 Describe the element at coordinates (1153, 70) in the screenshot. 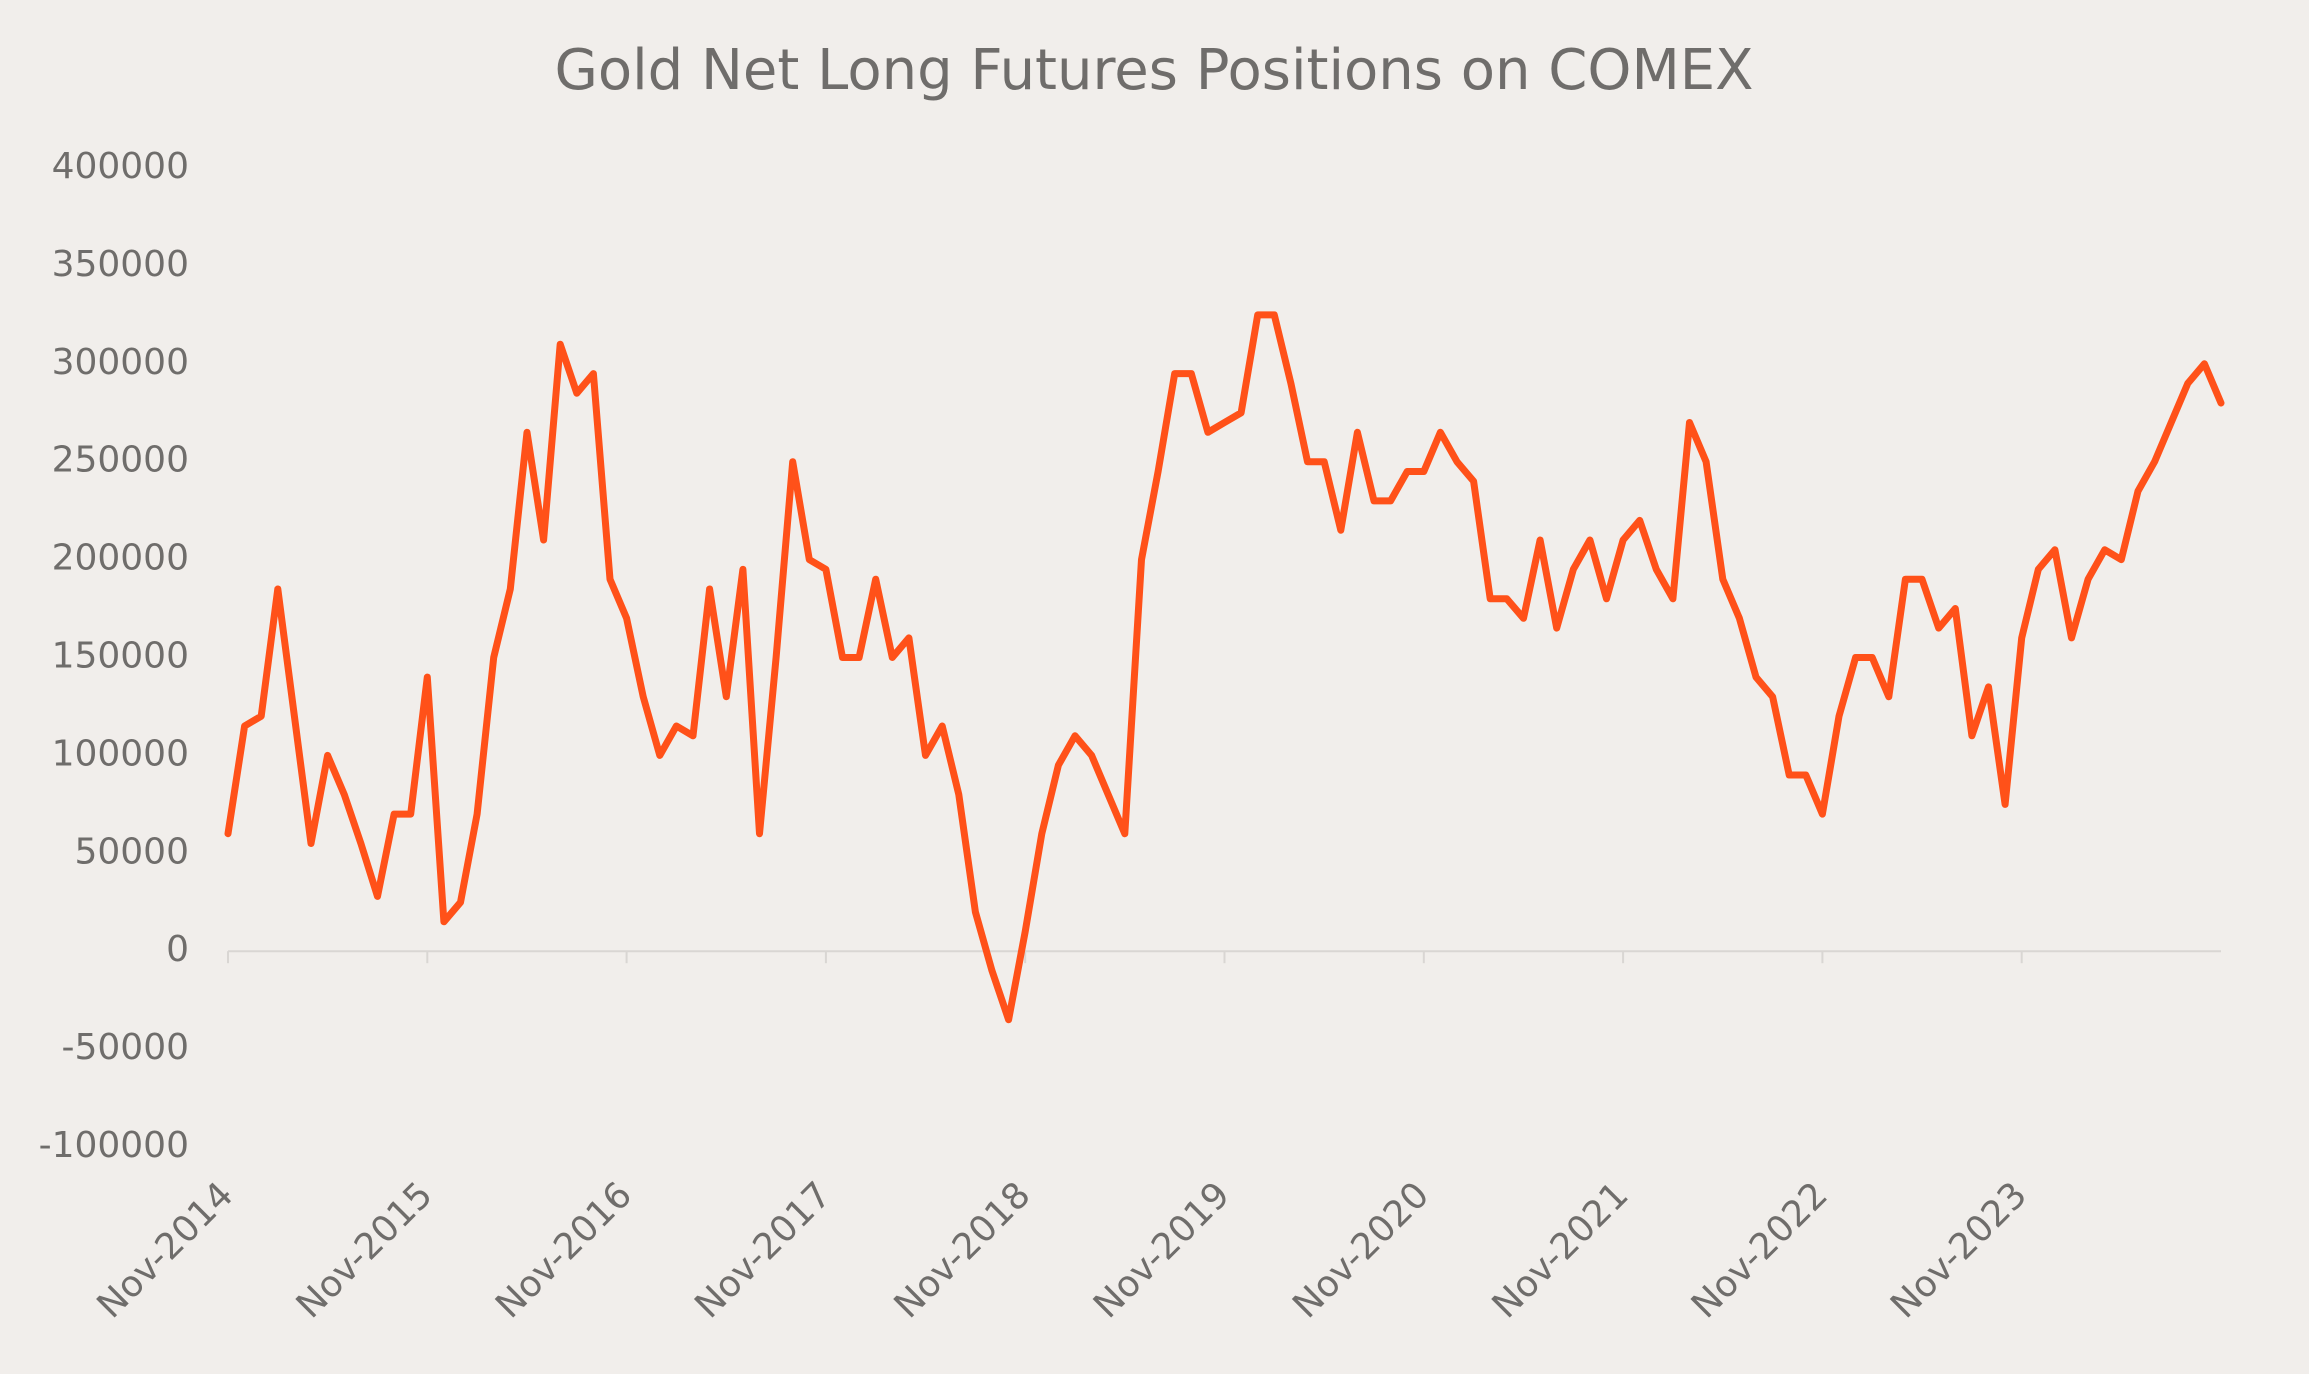

I see `chart-title: Gold Net Long Futures Positions on COMEX` at that location.